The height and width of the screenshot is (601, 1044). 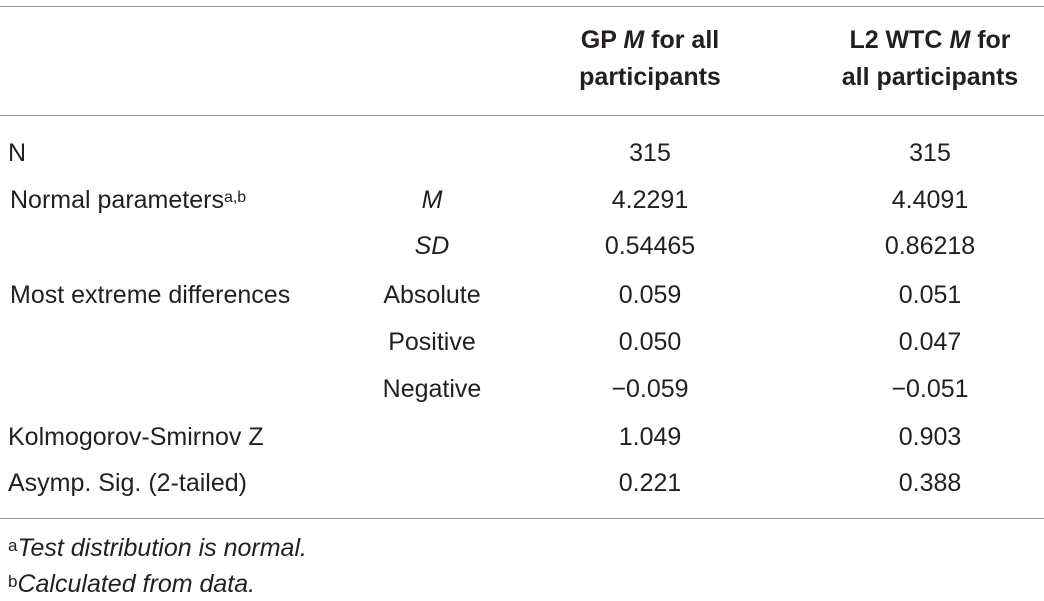 I want to click on cell-wtc-n: 315, so click(x=930, y=153).